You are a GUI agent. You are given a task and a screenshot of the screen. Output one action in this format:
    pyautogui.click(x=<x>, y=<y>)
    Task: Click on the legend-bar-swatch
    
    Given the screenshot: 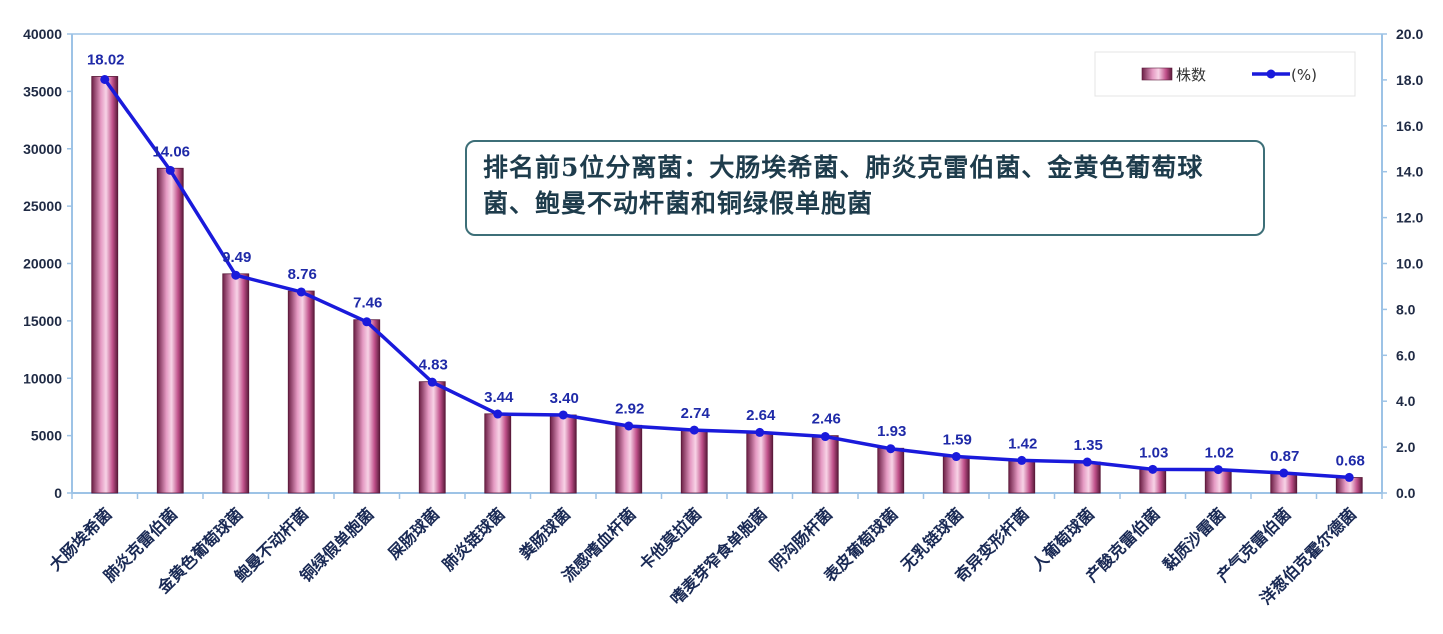 What is the action you would take?
    pyautogui.click(x=1157, y=74)
    